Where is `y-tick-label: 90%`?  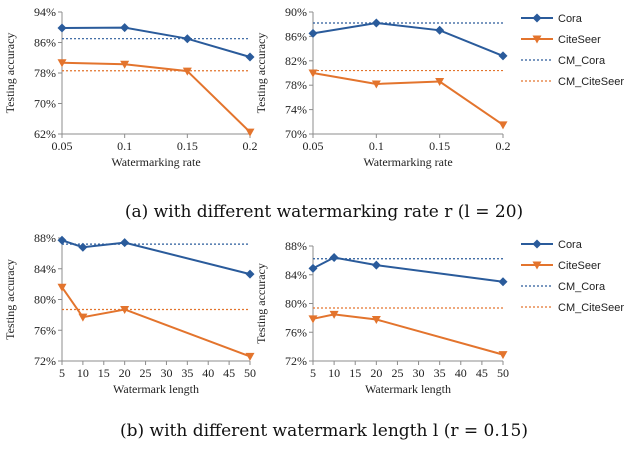
y-tick-label: 90% is located at coordinates (296, 12).